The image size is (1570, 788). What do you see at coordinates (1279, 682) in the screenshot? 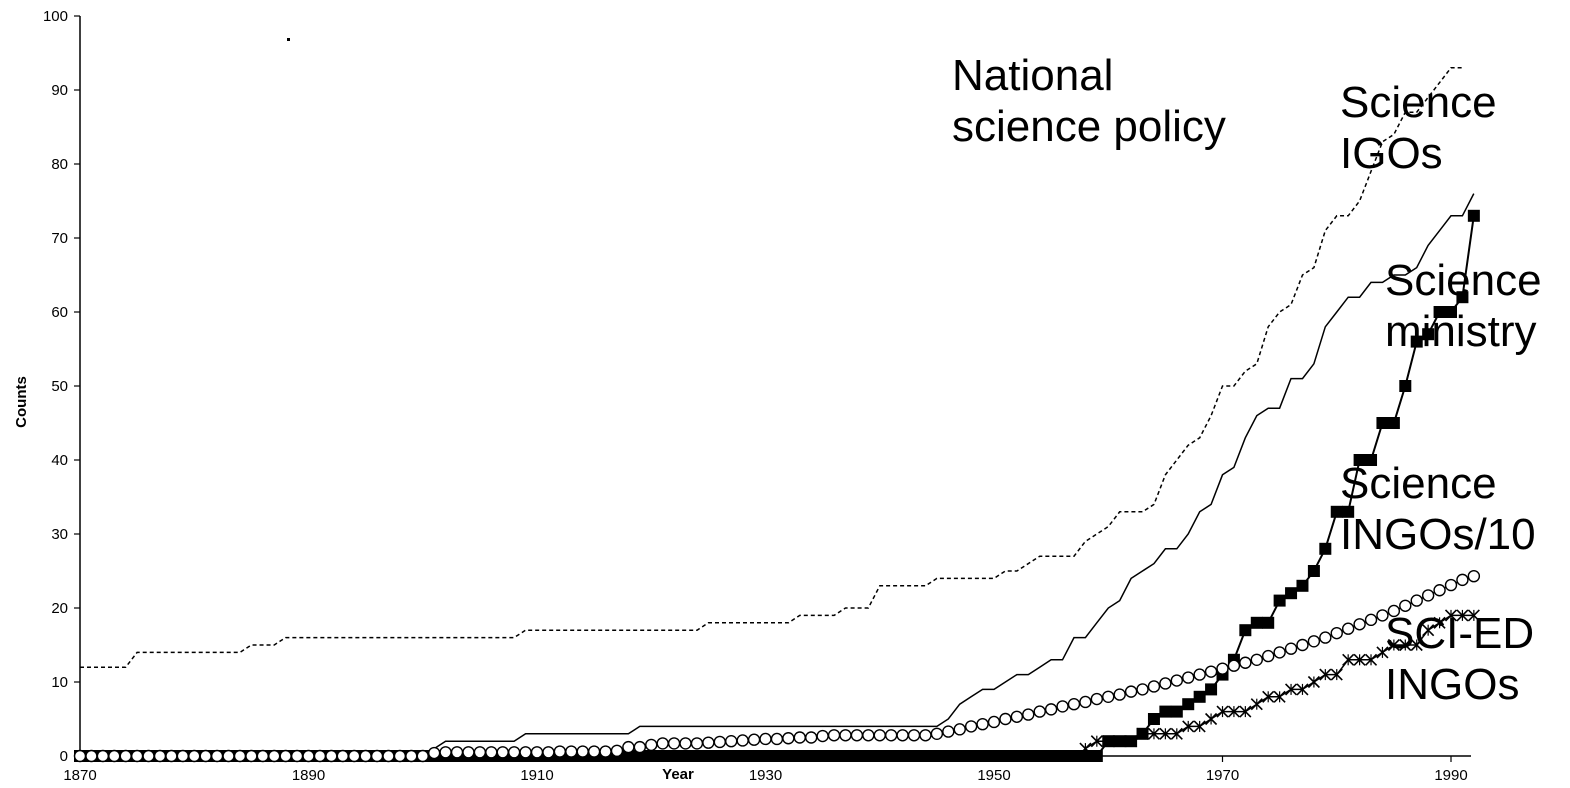
I see `series-sci_ed_ingos` at bounding box center [1279, 682].